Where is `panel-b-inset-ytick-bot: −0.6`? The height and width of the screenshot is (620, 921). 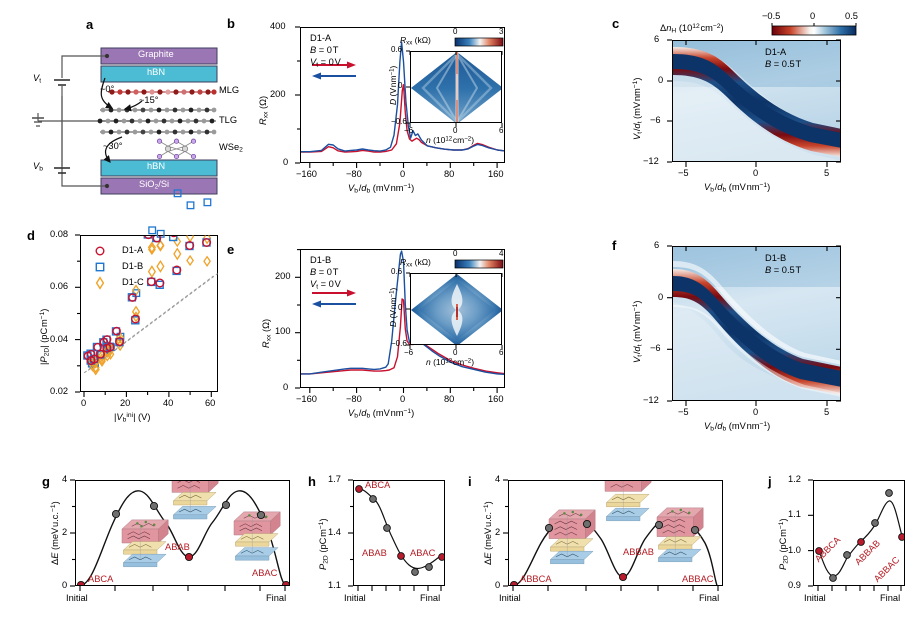 panel-b-inset-ytick-bot: −0.6 is located at coordinates (399, 121).